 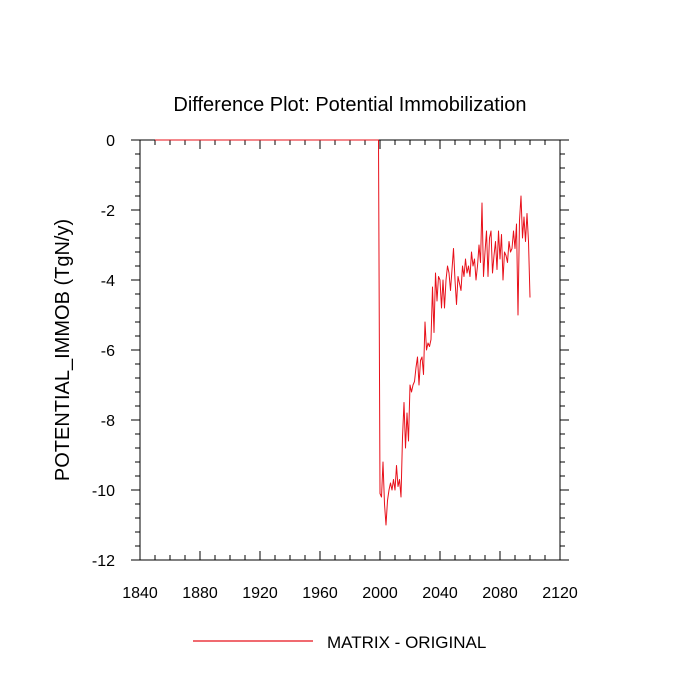 I want to click on x-tick-label: 2000, so click(x=380, y=593).